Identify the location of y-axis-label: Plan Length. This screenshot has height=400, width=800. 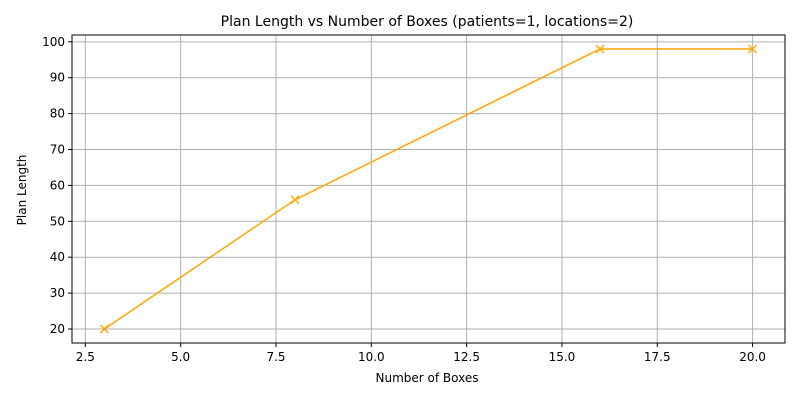
(22, 190).